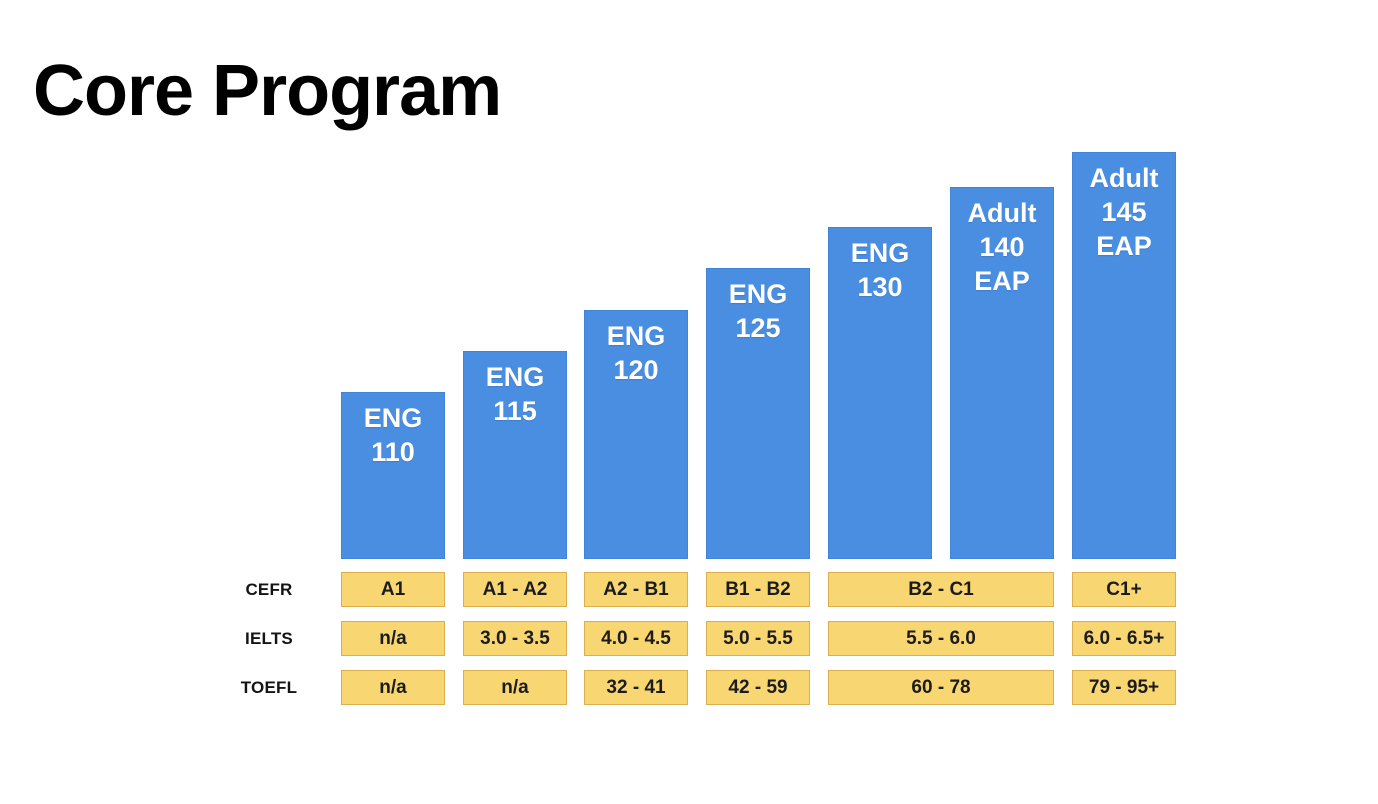 The image size is (1378, 804). What do you see at coordinates (393, 638) in the screenshot?
I see `cell-ielts-eng110: n/a` at bounding box center [393, 638].